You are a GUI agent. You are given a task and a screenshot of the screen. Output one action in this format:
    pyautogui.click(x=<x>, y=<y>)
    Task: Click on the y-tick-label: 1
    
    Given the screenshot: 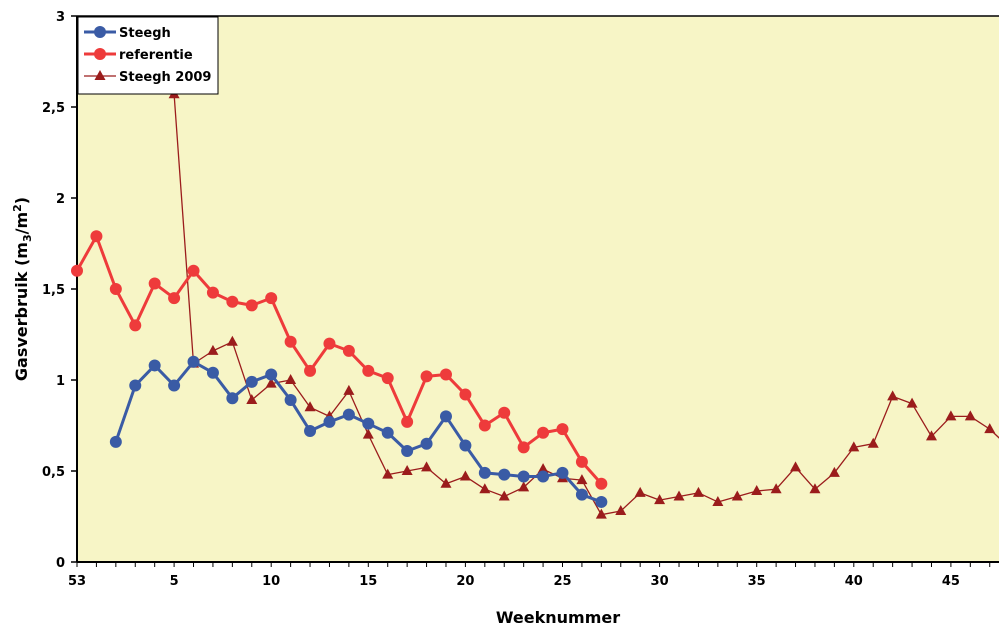 What is the action you would take?
    pyautogui.click(x=60, y=381)
    